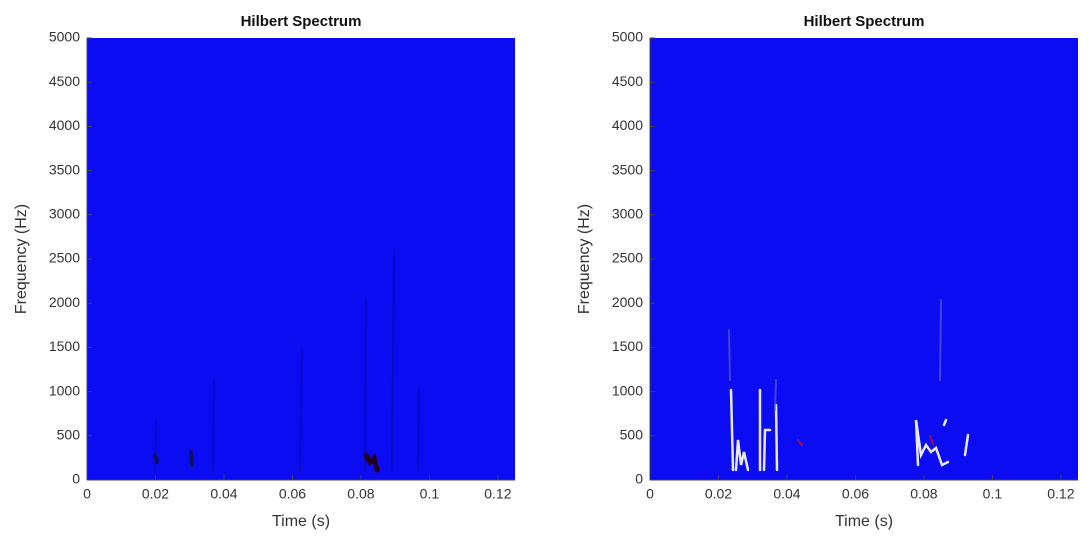 The image size is (1088, 537). I want to click on faint-trace, so click(835, 355).